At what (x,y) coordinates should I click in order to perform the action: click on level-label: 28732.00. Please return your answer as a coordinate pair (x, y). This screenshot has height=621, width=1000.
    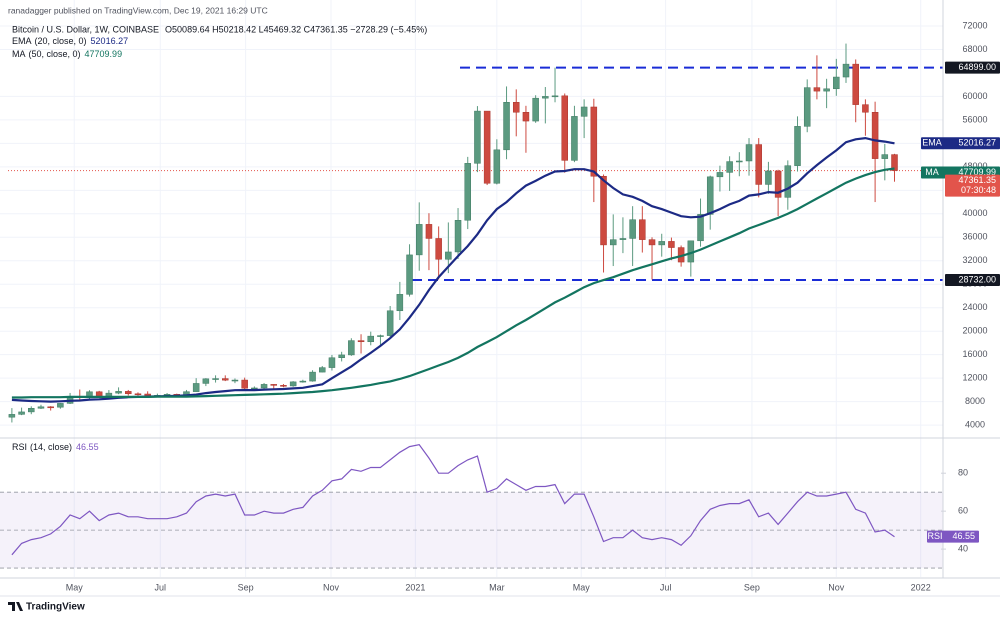
    Looking at the image, I should click on (977, 279).